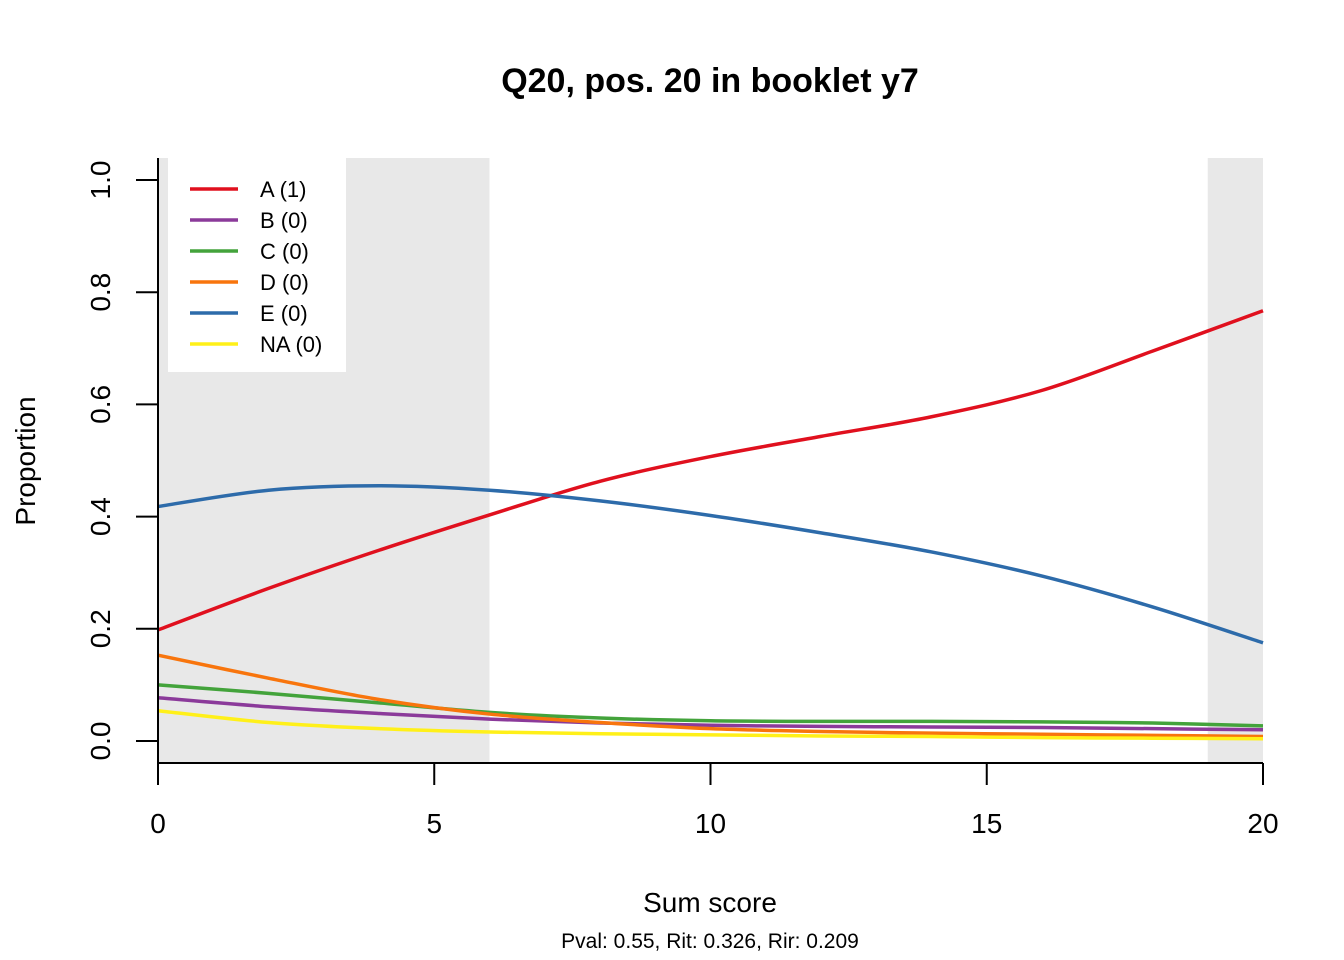 The height and width of the screenshot is (960, 1344). What do you see at coordinates (291, 344) in the screenshot?
I see `legend-label: NA (0)` at bounding box center [291, 344].